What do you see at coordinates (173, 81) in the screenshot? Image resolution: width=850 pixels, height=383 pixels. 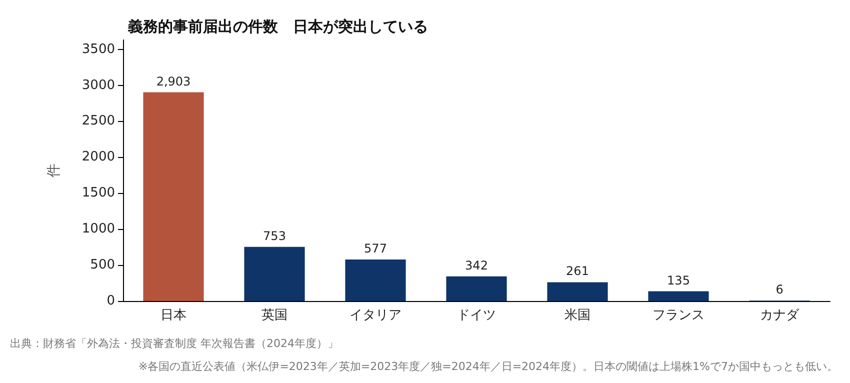 I see `data-label: 2,903` at bounding box center [173, 81].